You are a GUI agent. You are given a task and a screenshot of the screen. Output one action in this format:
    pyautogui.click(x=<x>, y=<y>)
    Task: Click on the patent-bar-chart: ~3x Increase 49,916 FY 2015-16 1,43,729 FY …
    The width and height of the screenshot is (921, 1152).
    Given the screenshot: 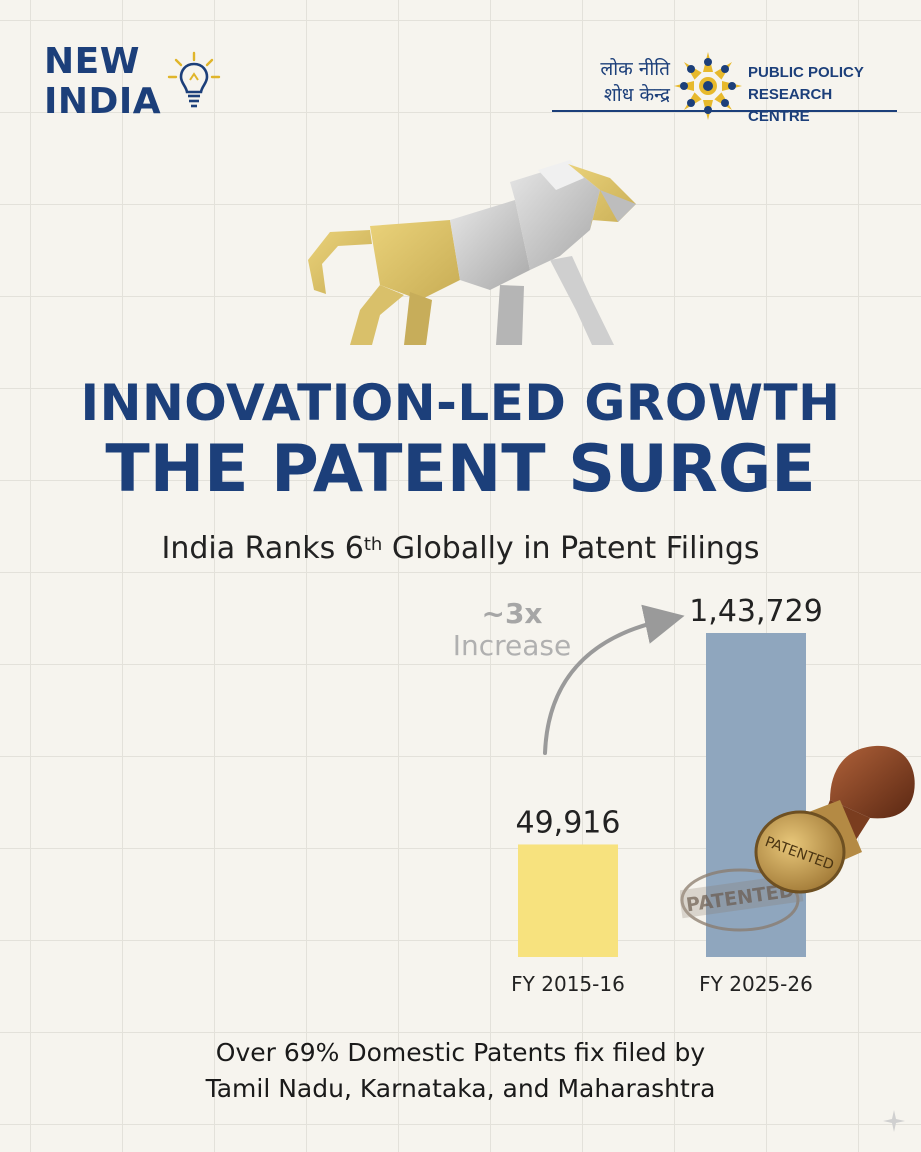 What is the action you would take?
    pyautogui.click(x=638, y=795)
    